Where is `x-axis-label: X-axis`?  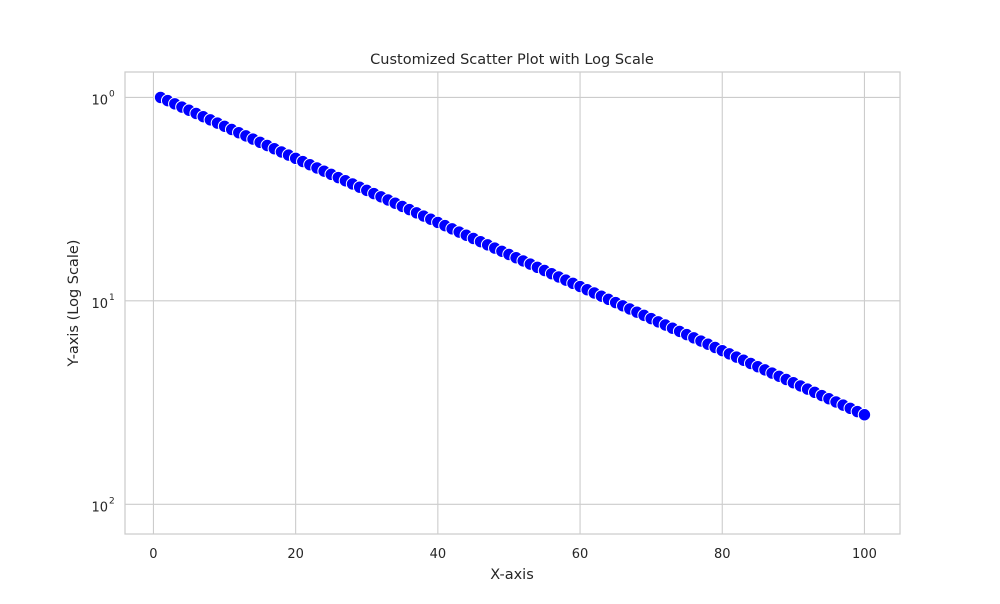
x-axis-label: X-axis is located at coordinates (512, 575).